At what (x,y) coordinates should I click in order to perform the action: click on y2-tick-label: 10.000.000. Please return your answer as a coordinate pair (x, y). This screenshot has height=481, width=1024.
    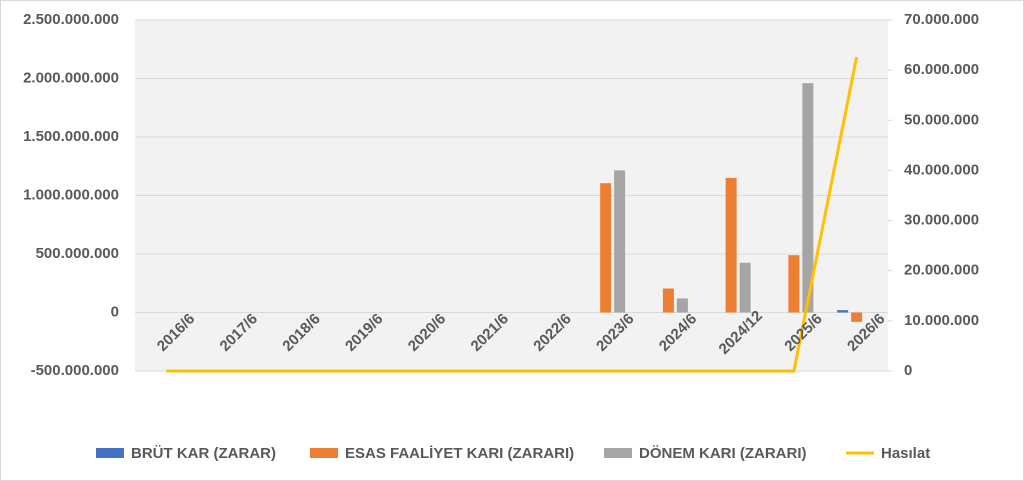
    Looking at the image, I should click on (941, 320).